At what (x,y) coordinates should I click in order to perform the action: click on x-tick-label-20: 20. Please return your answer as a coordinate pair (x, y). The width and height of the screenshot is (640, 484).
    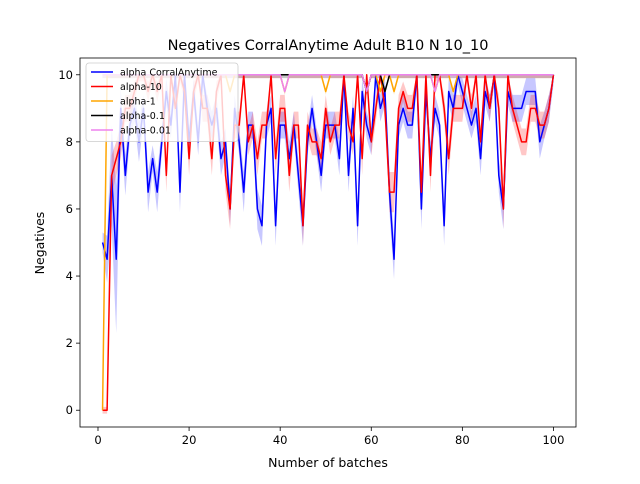
    Looking at the image, I should click on (189, 440).